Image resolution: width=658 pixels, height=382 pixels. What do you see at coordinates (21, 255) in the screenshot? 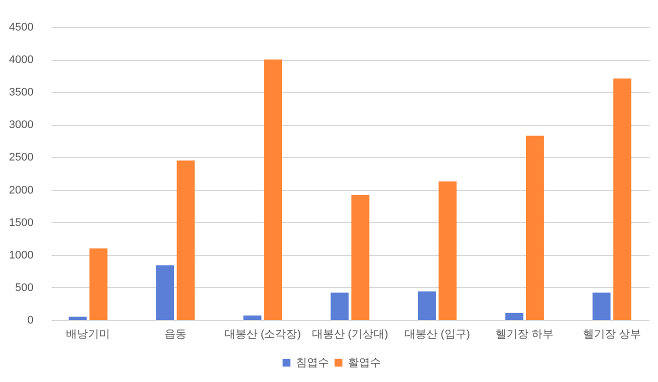
I see `y-tick-label: 1000` at bounding box center [21, 255].